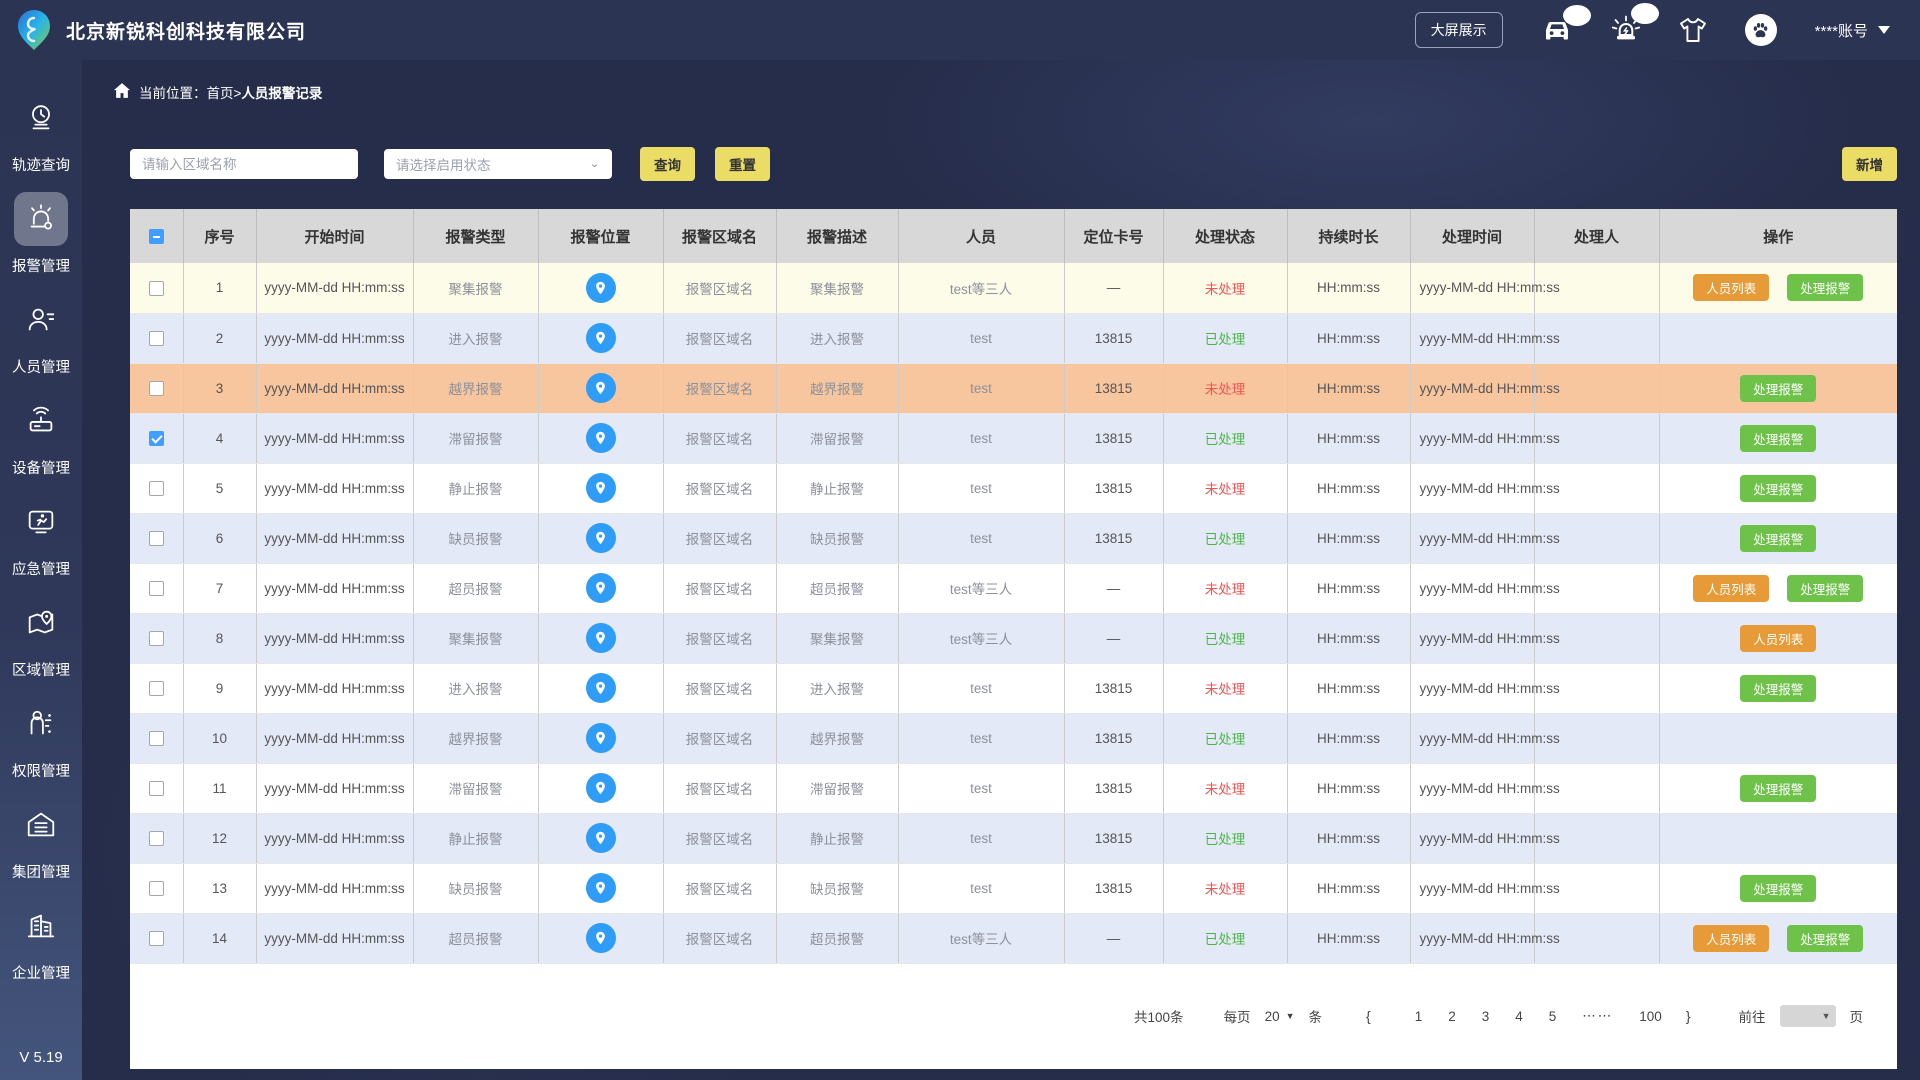 The height and width of the screenshot is (1080, 1920). I want to click on page-button: 3, so click(1485, 1016).